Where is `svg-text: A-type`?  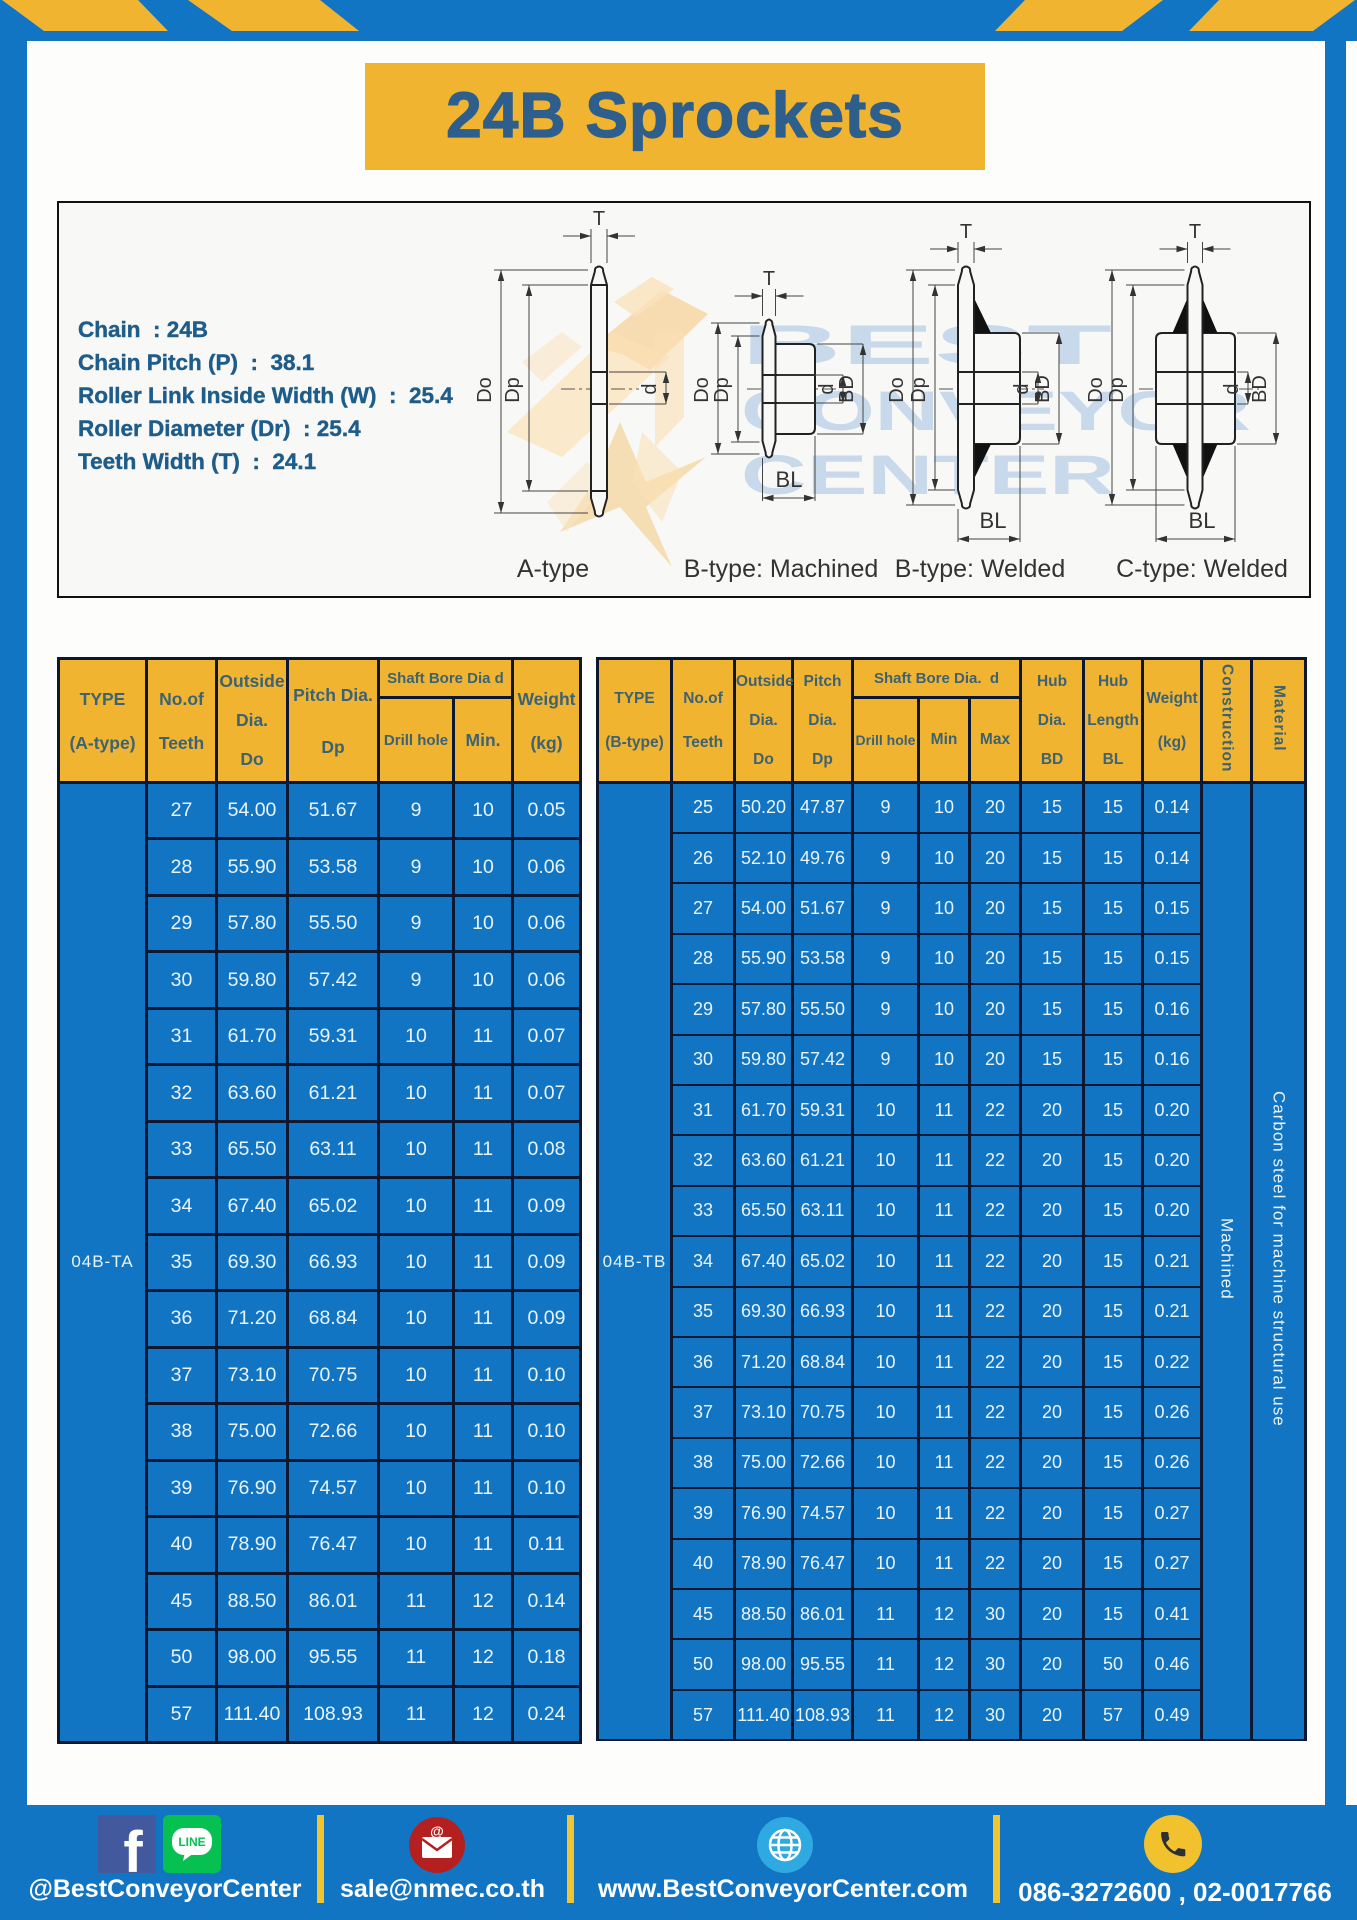
svg-text: A-type is located at coordinates (553, 569).